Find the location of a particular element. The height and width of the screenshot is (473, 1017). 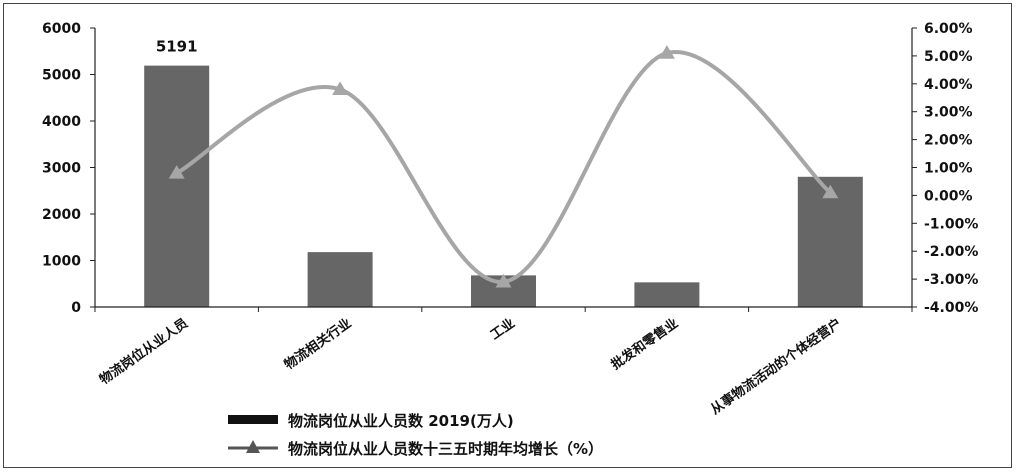

right-tick-label: -4.00% is located at coordinates (951, 308).